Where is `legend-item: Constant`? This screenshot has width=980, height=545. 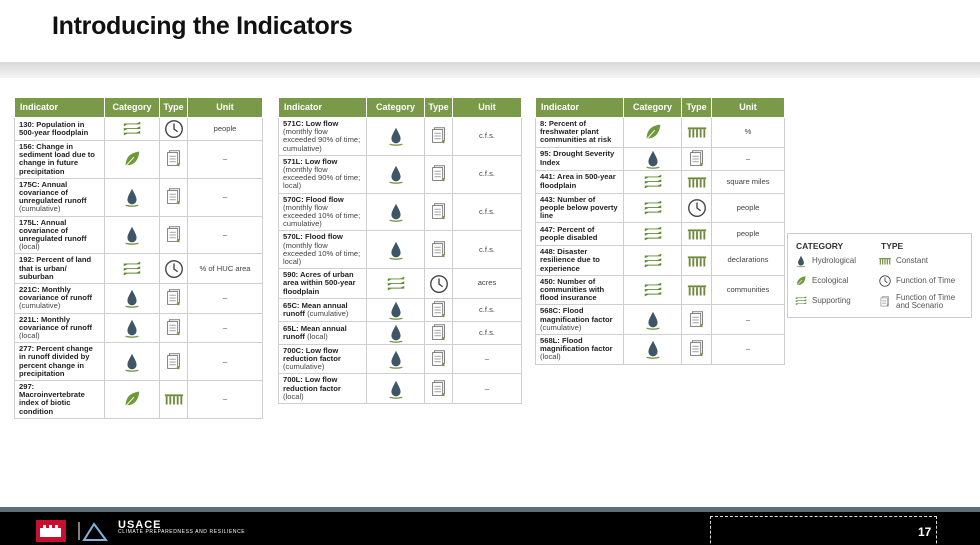 legend-item: Constant is located at coordinates (924, 261).